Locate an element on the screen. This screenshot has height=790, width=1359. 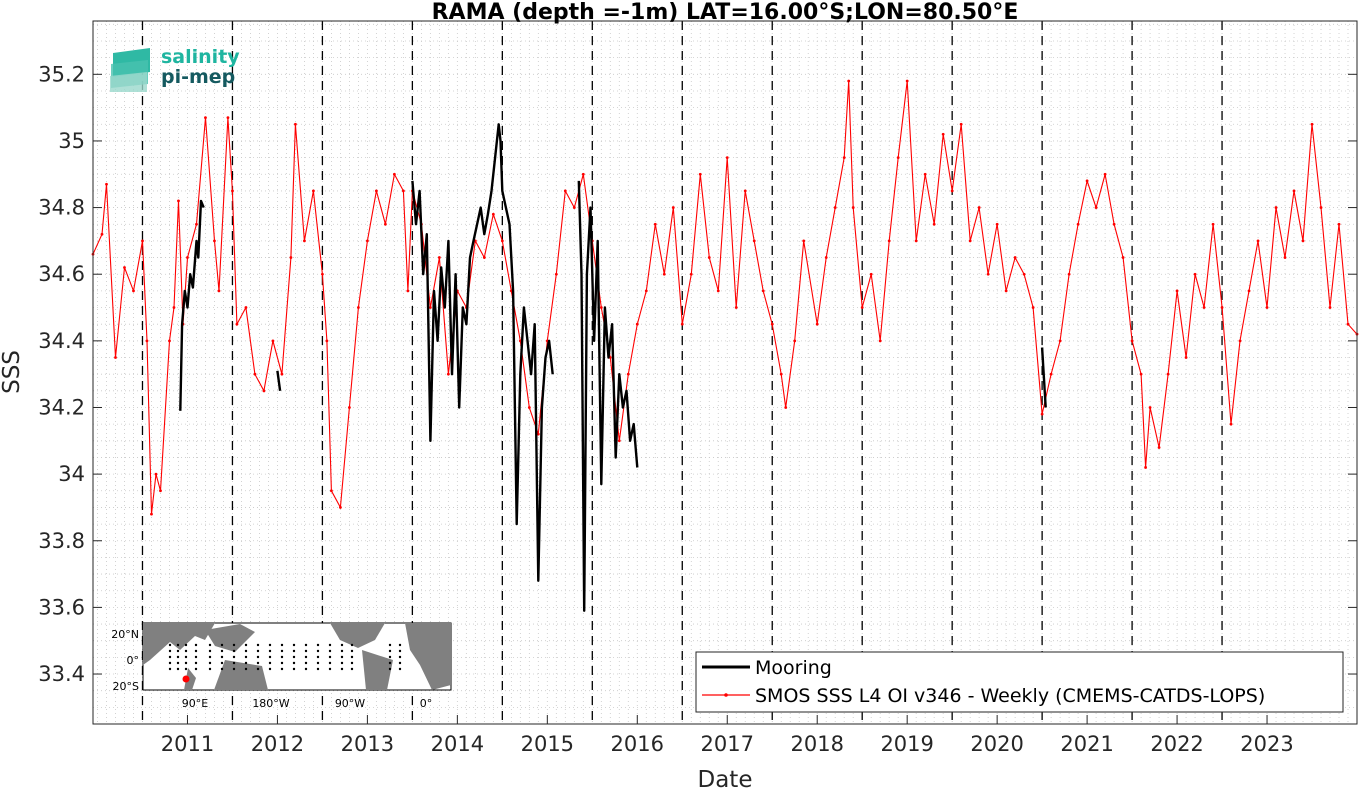
x-axis-label: Date is located at coordinates (725, 778).